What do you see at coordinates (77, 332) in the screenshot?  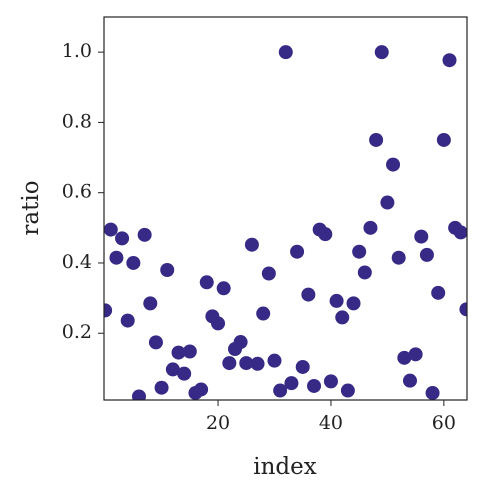 I see `y-tick-label: 0.2` at bounding box center [77, 332].